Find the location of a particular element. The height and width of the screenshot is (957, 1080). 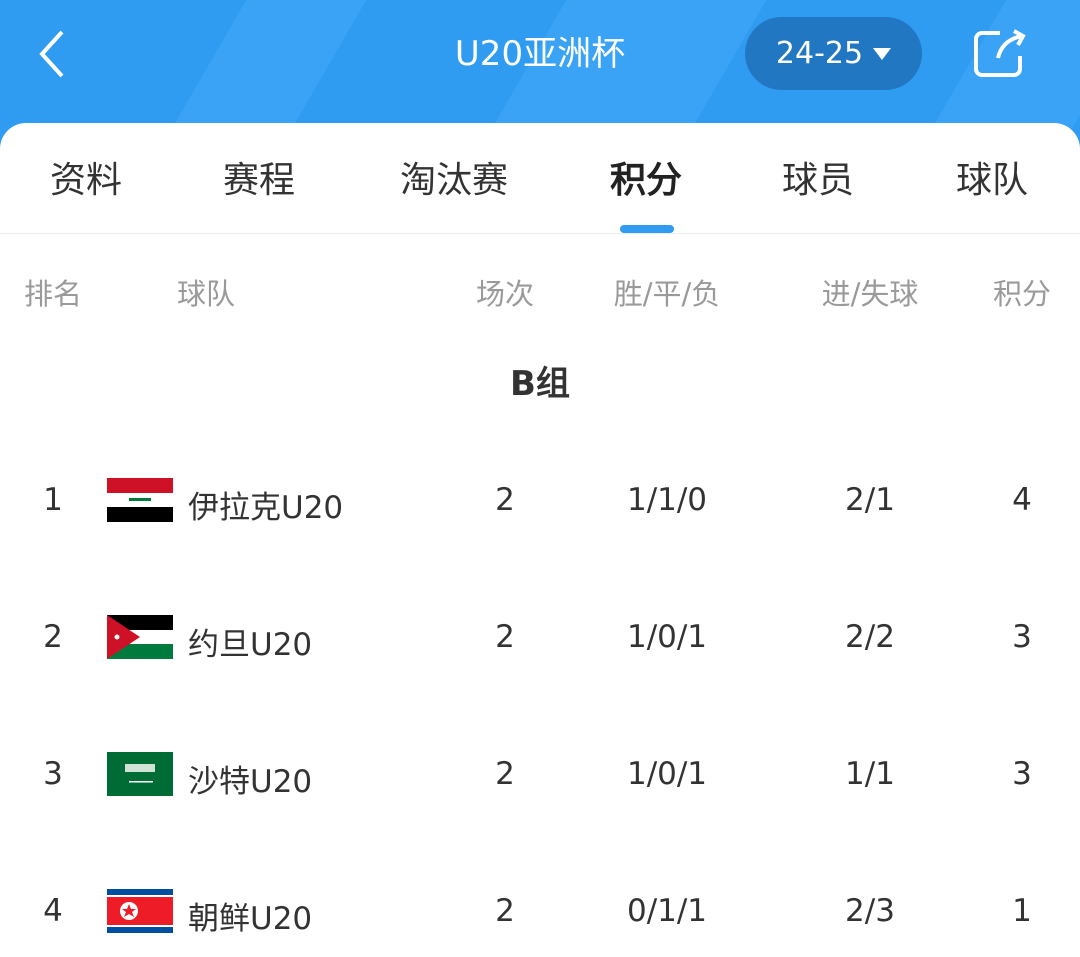

team-name: 朝鲜U20 is located at coordinates (250, 919).